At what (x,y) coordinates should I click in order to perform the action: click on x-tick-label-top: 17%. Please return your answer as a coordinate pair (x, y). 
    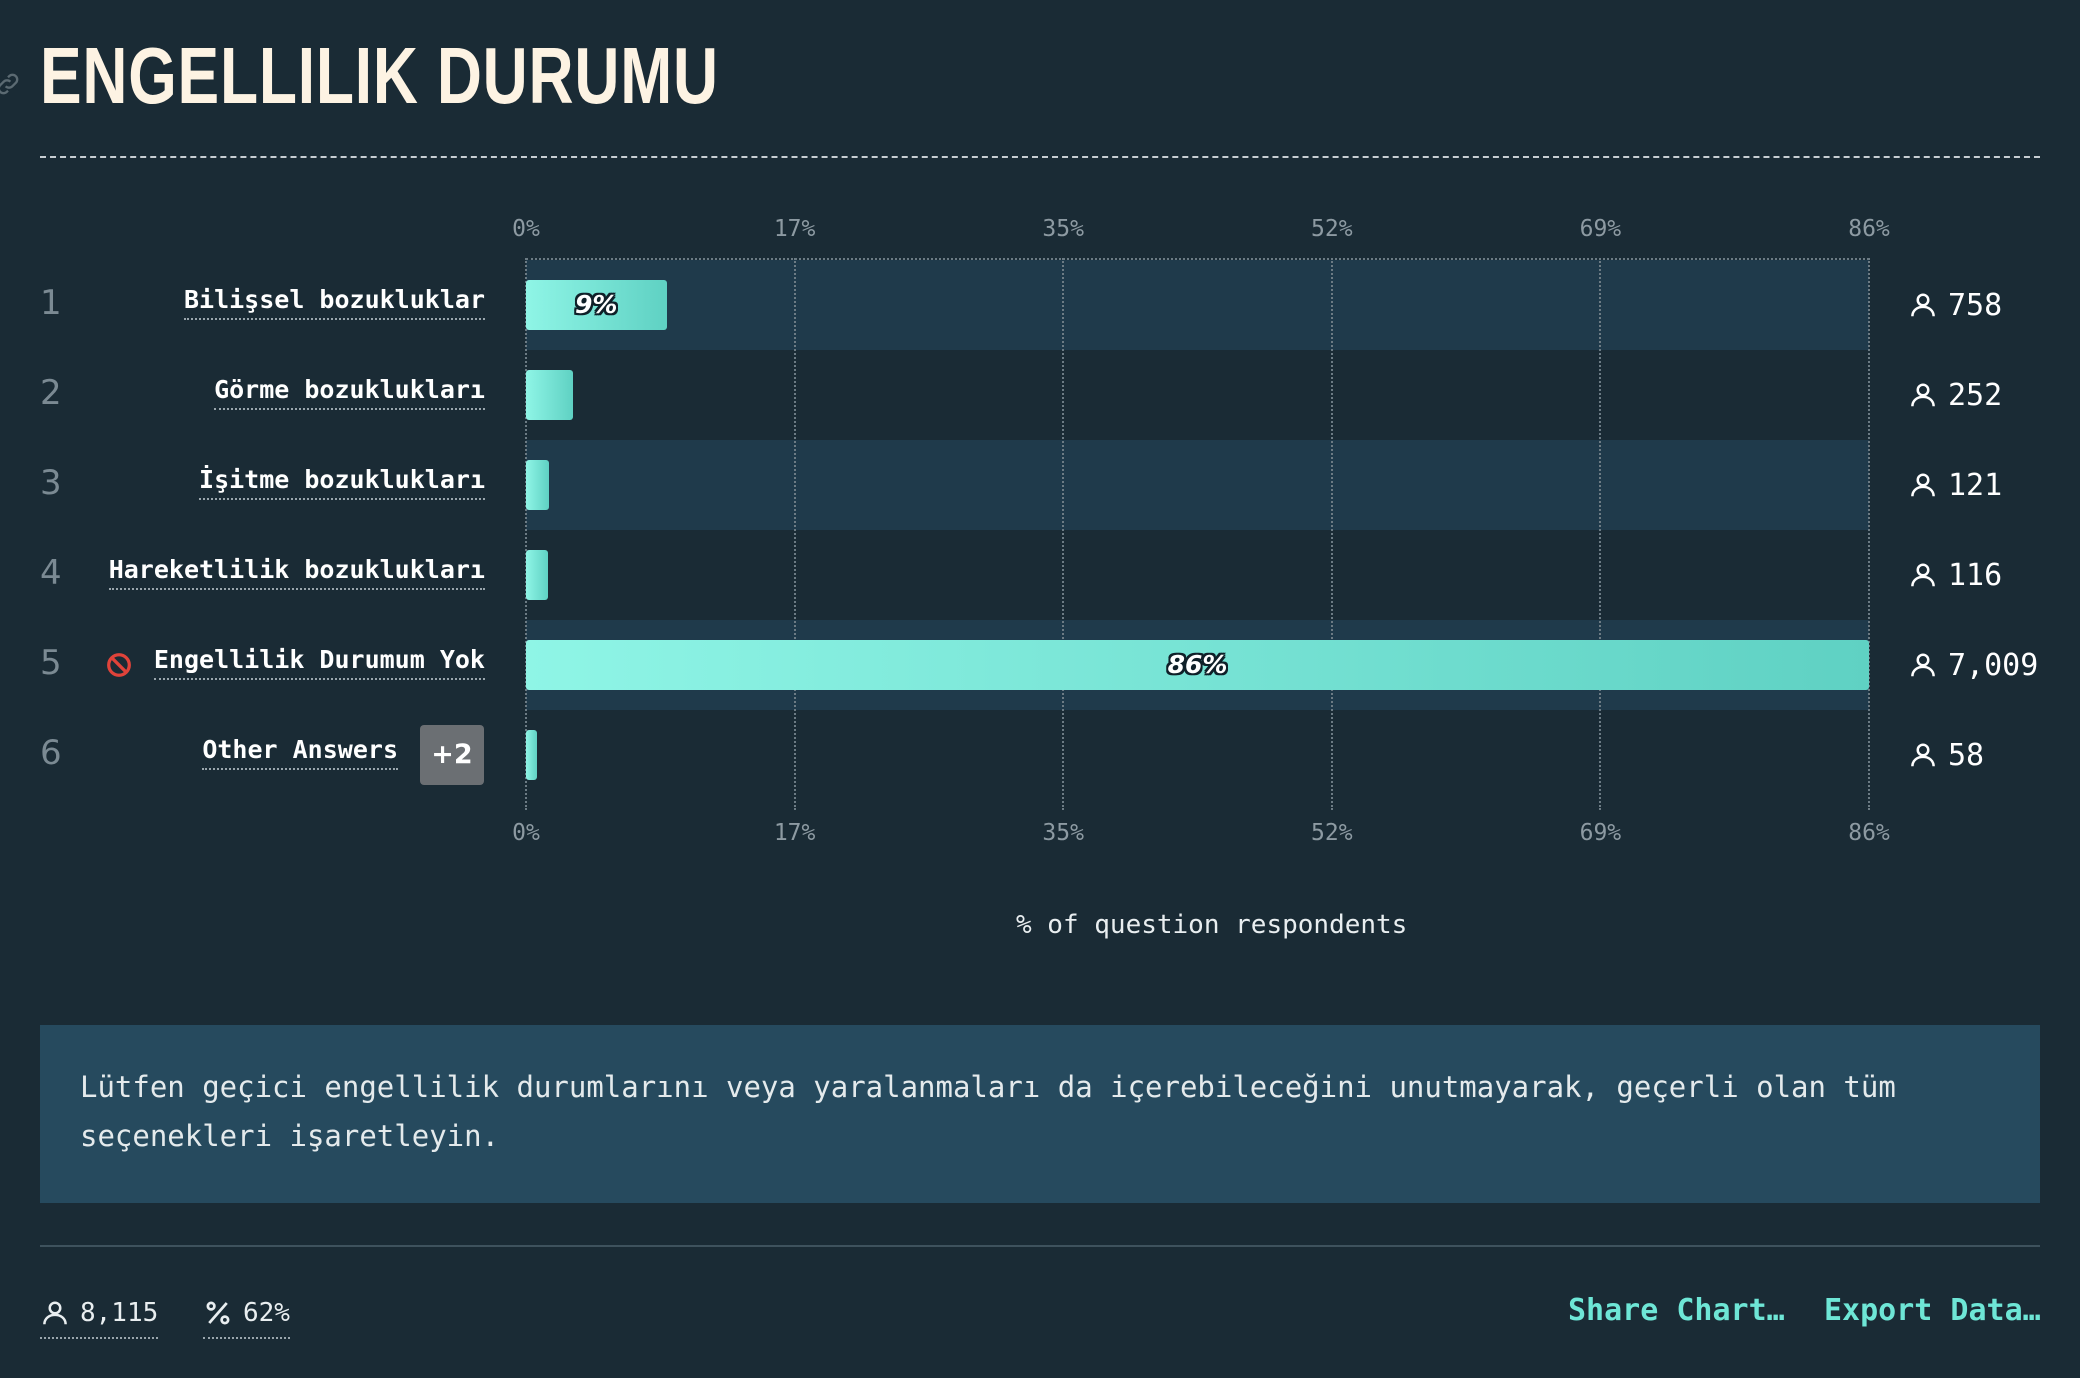
    Looking at the image, I should click on (794, 229).